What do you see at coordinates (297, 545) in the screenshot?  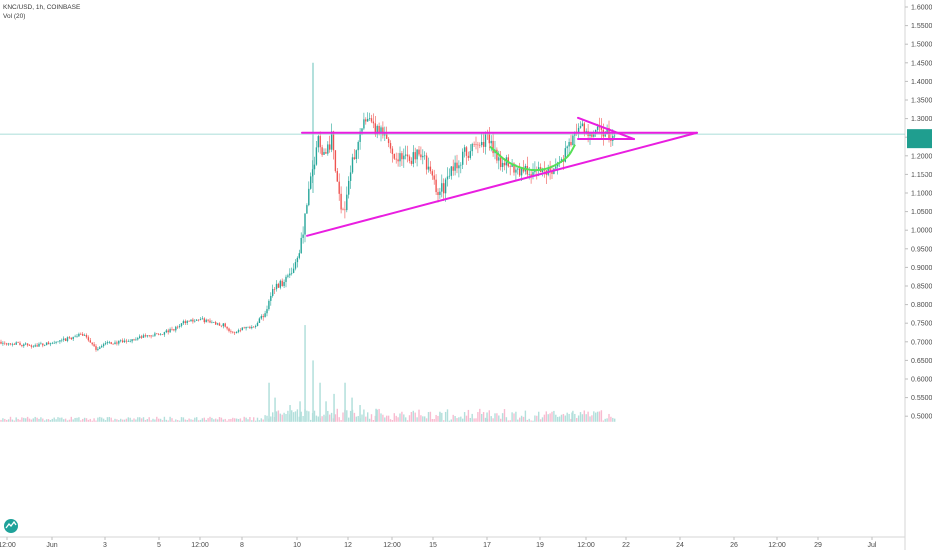 I see `x-tick-label: 10` at bounding box center [297, 545].